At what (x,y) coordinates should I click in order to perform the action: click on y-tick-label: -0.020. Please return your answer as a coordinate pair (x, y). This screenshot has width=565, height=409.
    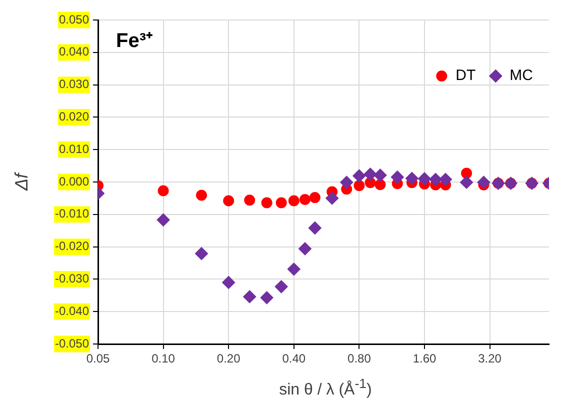
    Looking at the image, I should click on (72, 246).